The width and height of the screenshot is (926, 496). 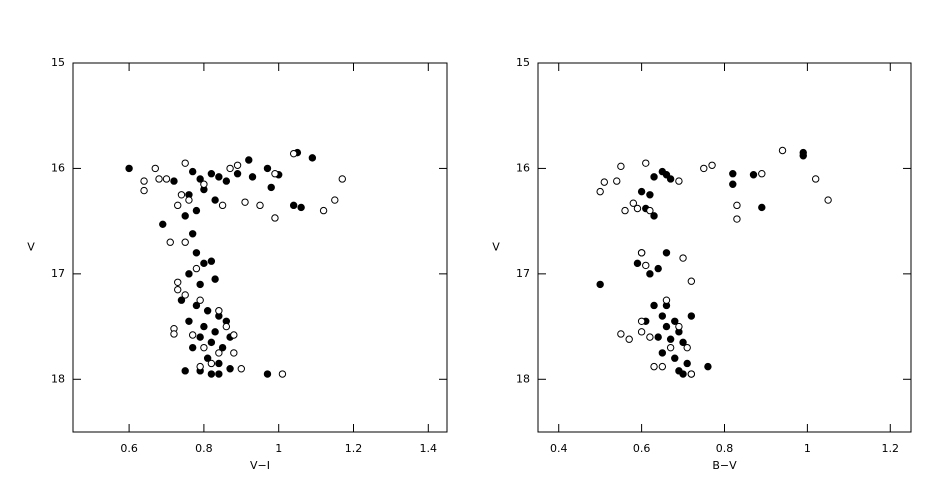 I want to click on x-tick-label: 0.4, so click(x=559, y=448).